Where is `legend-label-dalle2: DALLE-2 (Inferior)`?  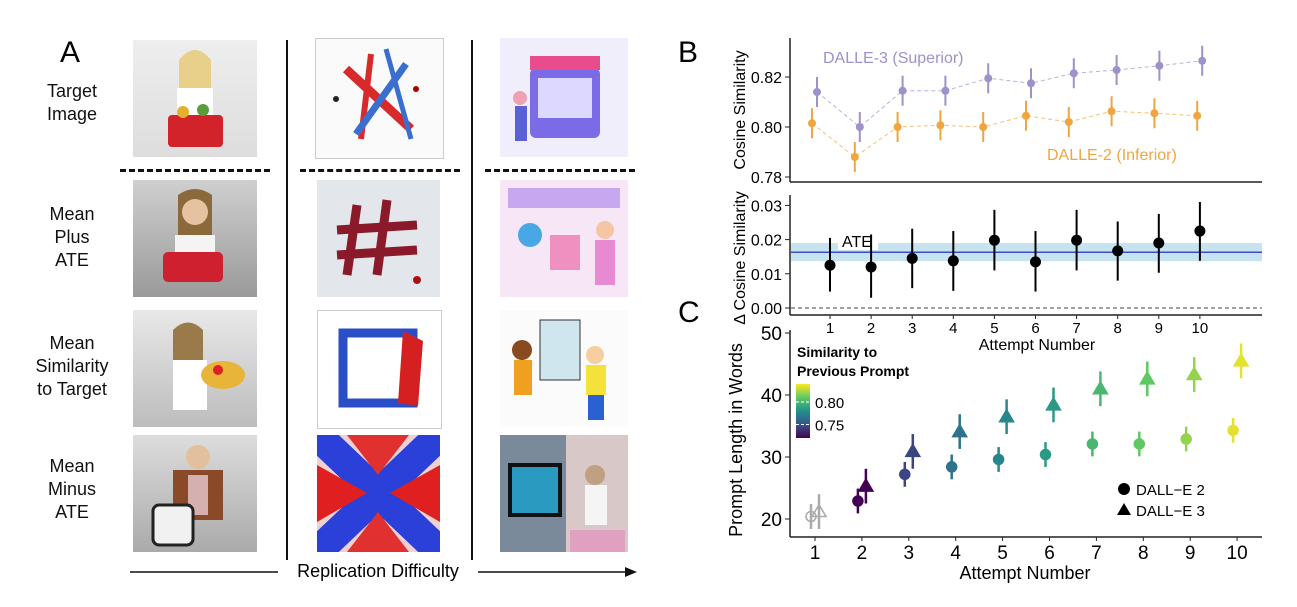 legend-label-dalle2: DALLE-2 (Inferior) is located at coordinates (1112, 155).